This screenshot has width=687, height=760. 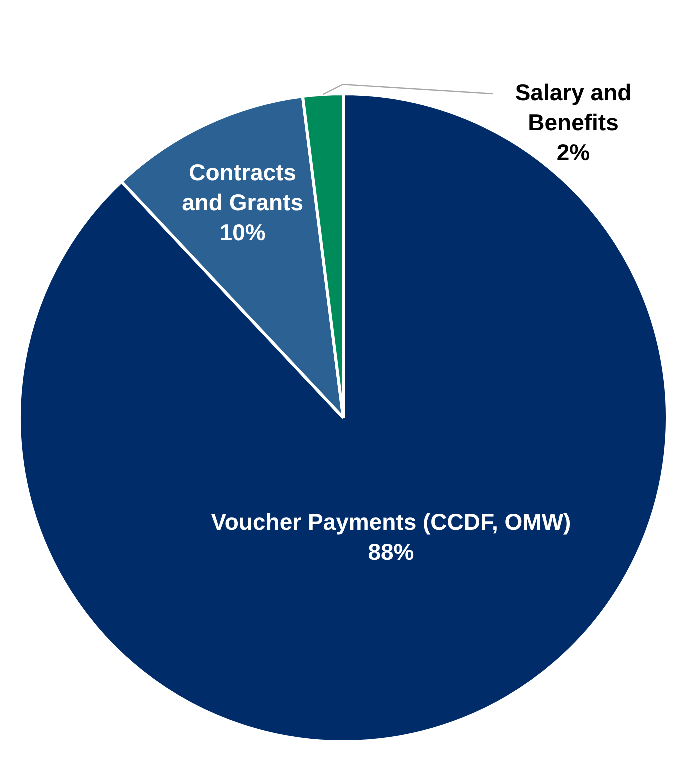 I want to click on slice-label: Salary and Benefits, so click(x=573, y=107).